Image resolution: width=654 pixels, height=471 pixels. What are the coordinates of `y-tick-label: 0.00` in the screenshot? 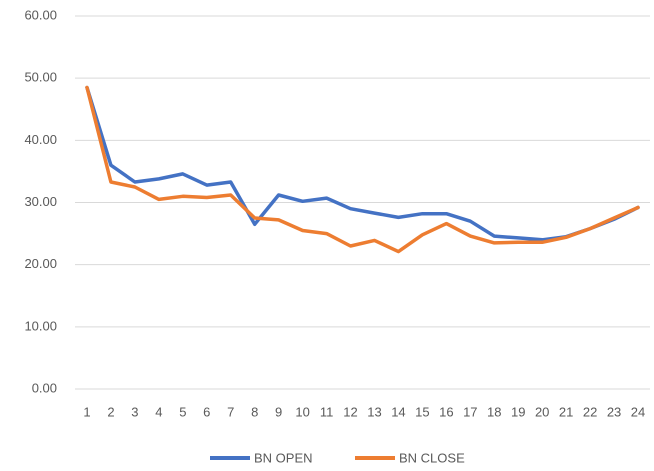 It's located at (44, 387).